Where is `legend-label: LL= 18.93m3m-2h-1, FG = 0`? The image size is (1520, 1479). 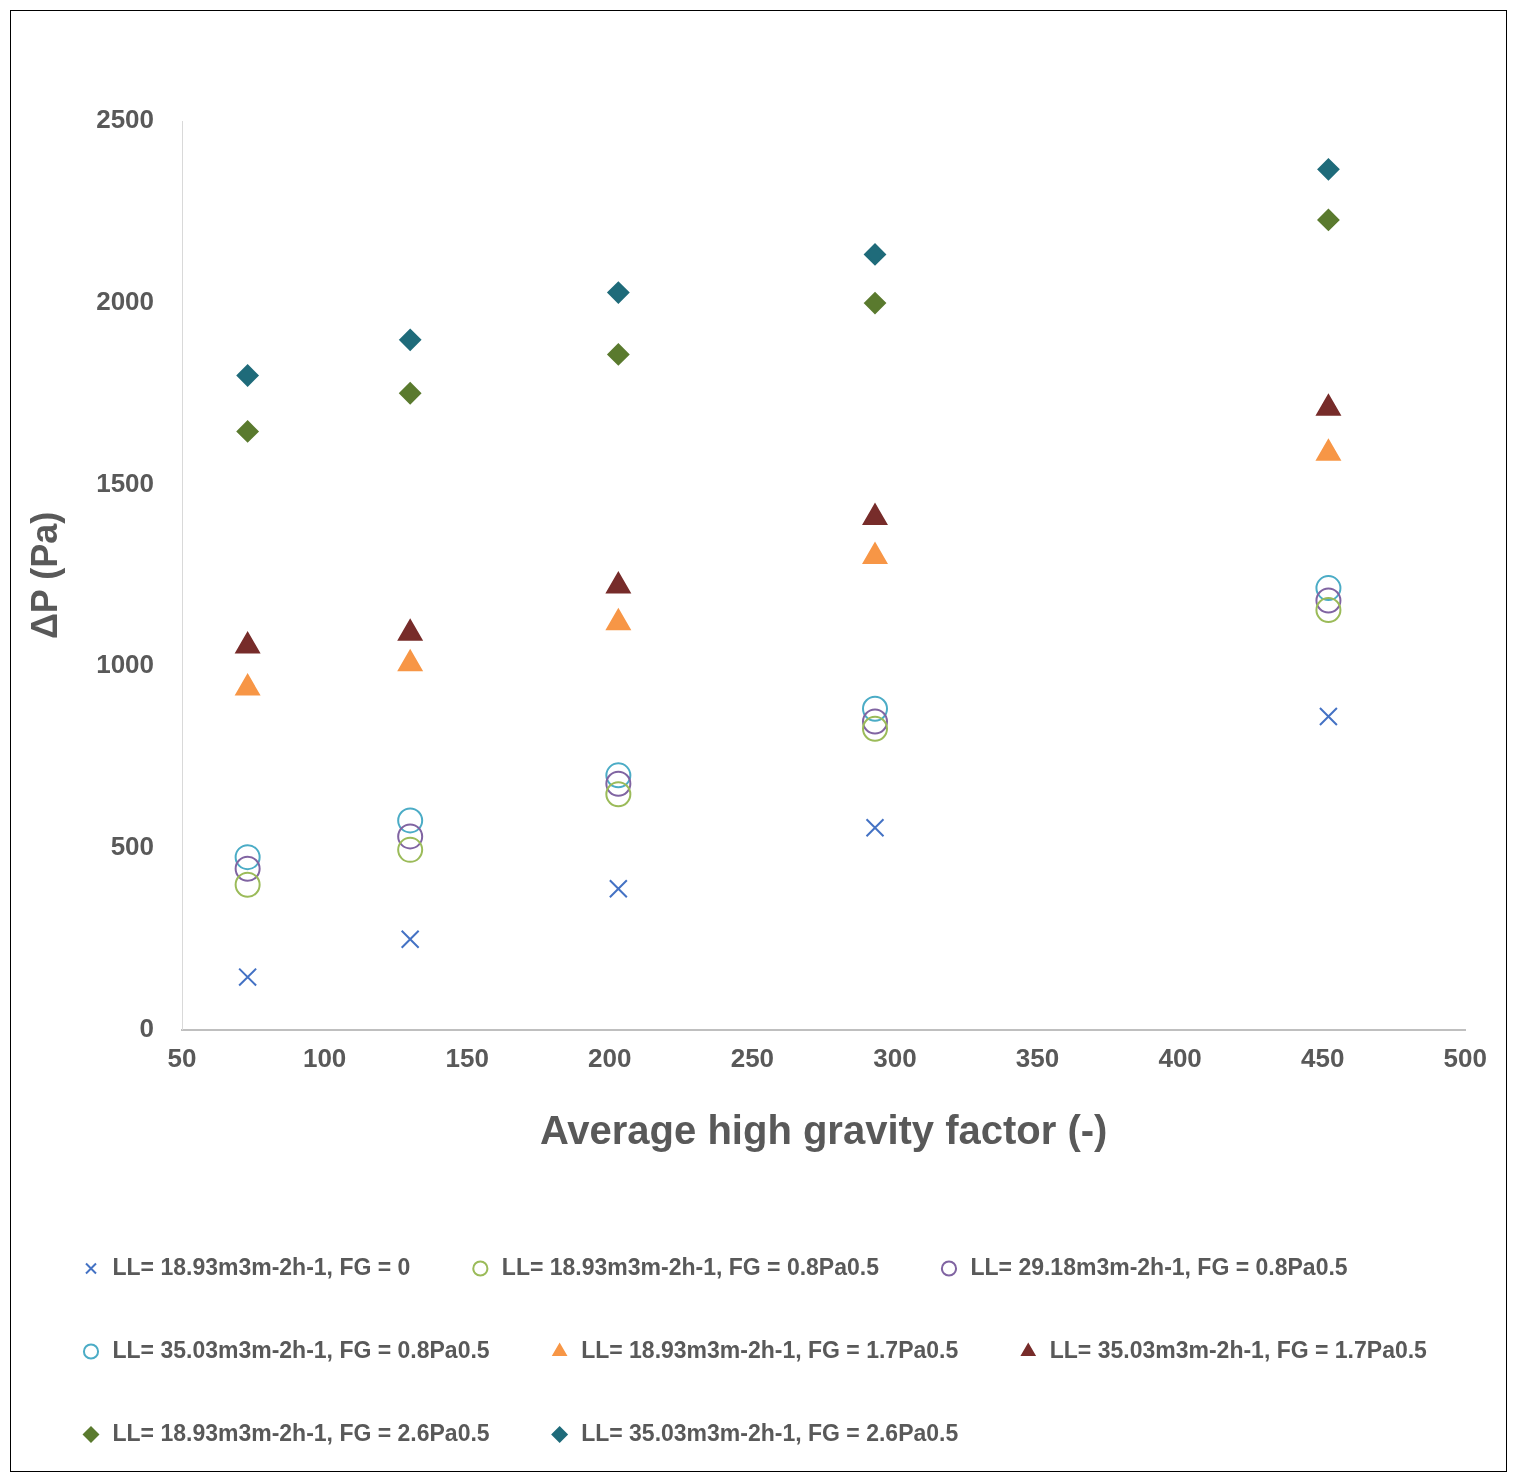 legend-label: LL= 18.93m3m-2h-1, FG = 0 is located at coordinates (261, 1266).